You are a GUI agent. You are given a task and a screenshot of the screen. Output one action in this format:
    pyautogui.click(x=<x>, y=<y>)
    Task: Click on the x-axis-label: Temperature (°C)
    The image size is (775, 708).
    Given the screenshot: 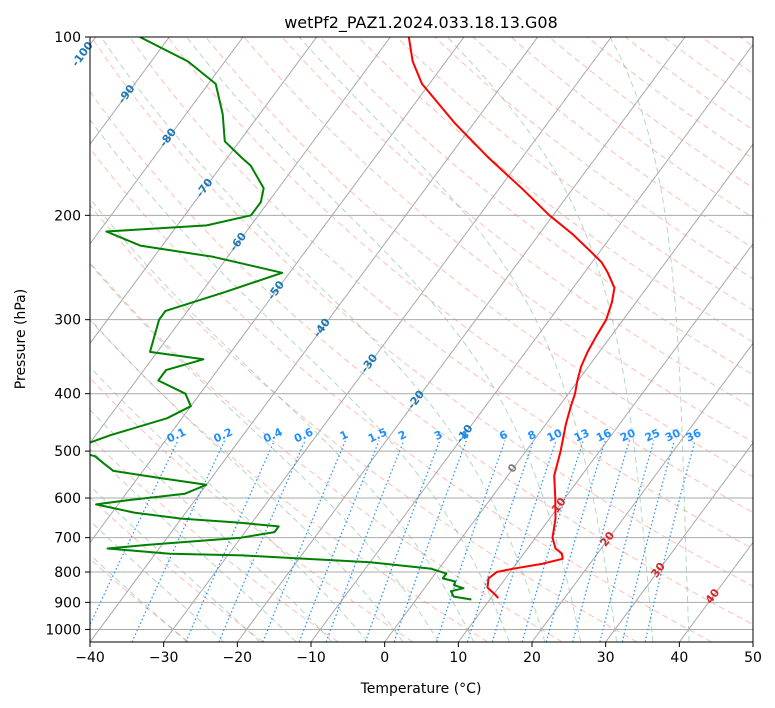 What is the action you would take?
    pyautogui.click(x=421, y=689)
    